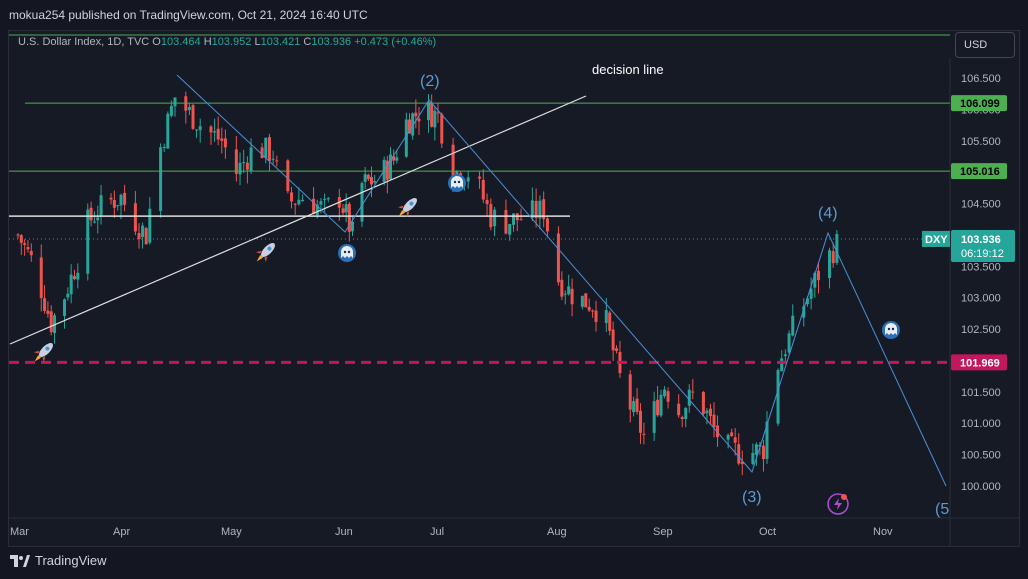  I want to click on ghost-body, so click(347, 252).